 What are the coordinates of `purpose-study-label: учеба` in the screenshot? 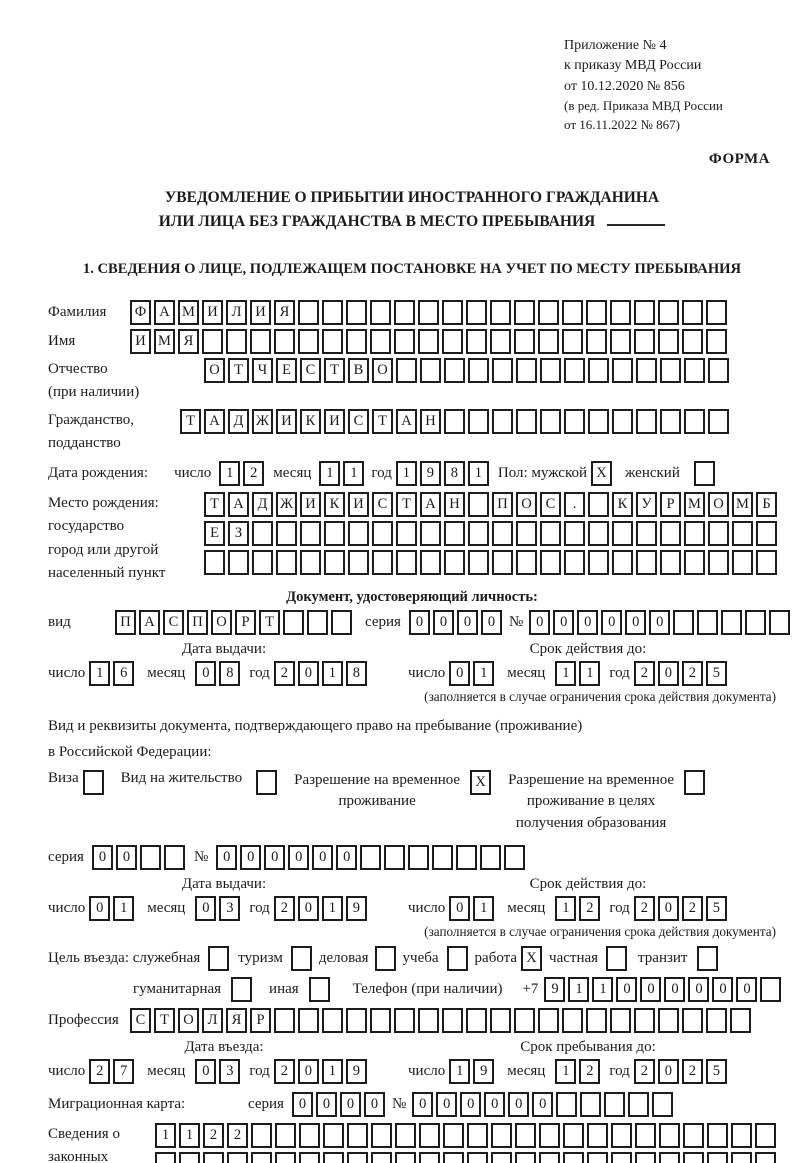 It's located at (420, 957).